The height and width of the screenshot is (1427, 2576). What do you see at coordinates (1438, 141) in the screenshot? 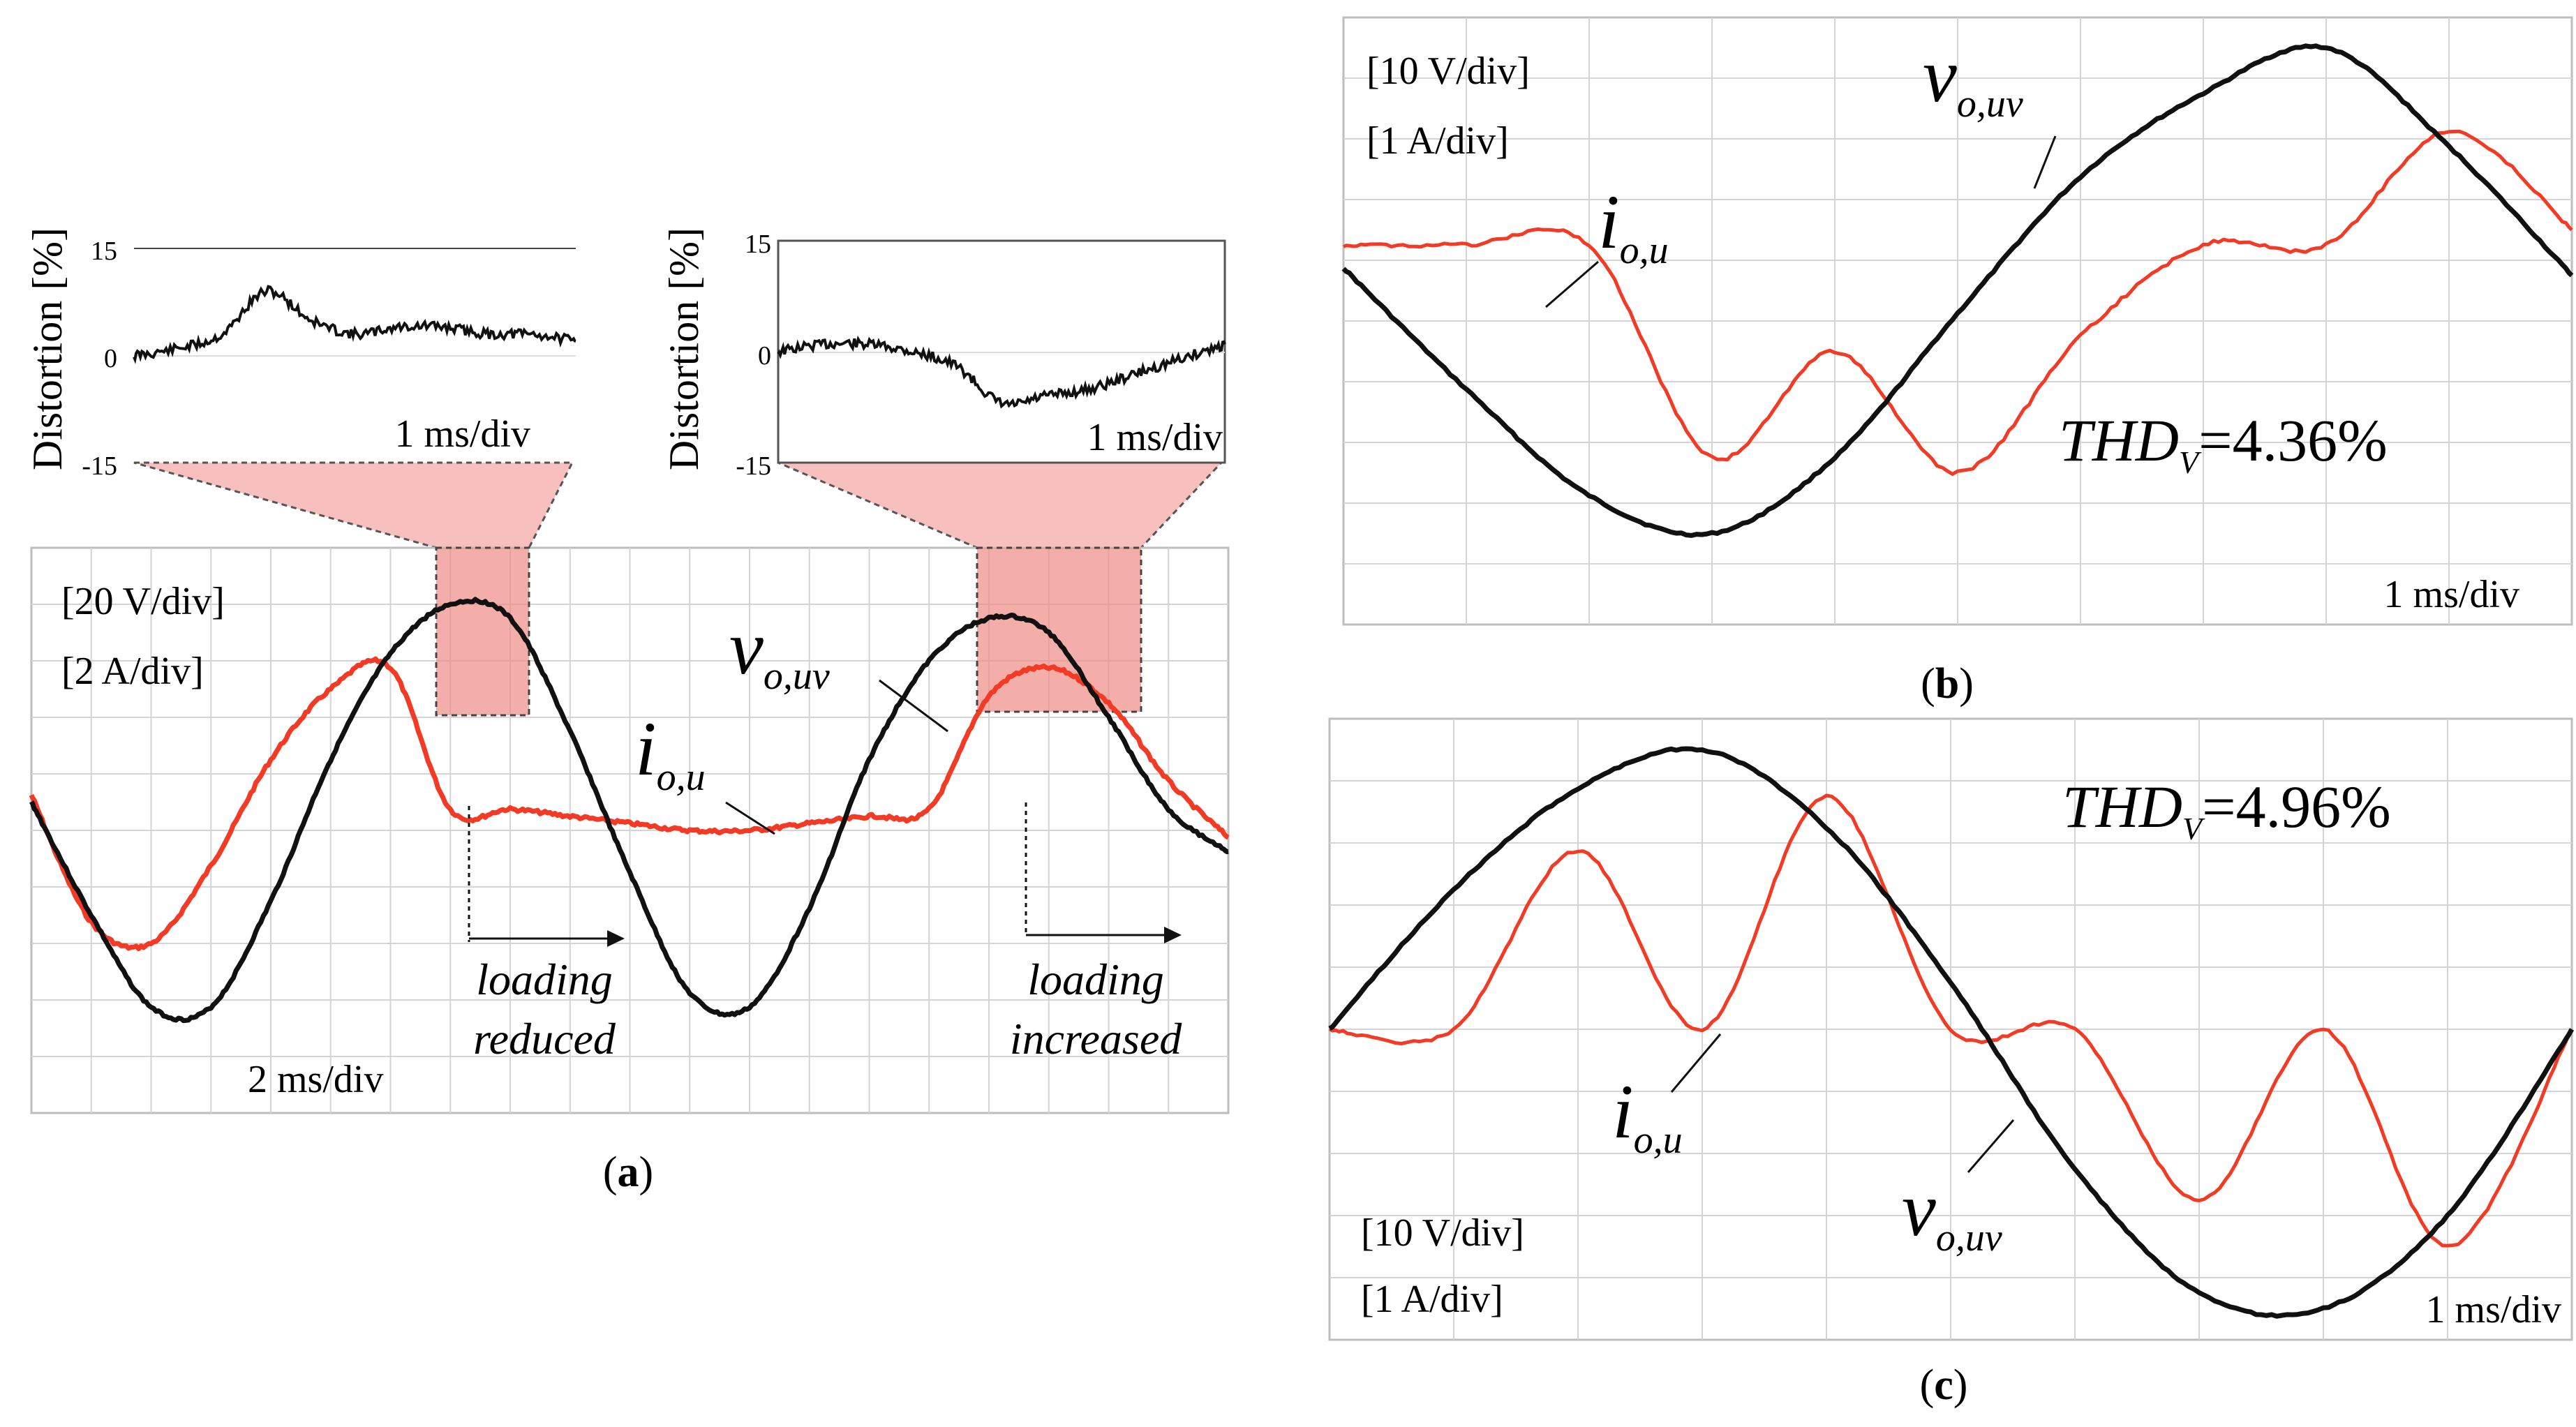
I see `scale-current-b: [1 A/div]` at bounding box center [1438, 141].